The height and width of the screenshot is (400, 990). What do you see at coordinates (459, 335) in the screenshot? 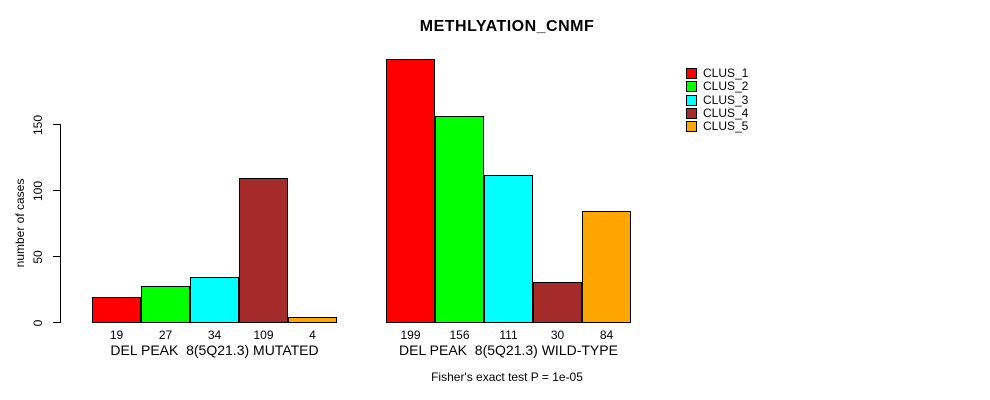
I see `bar-value-label: 156` at bounding box center [459, 335].